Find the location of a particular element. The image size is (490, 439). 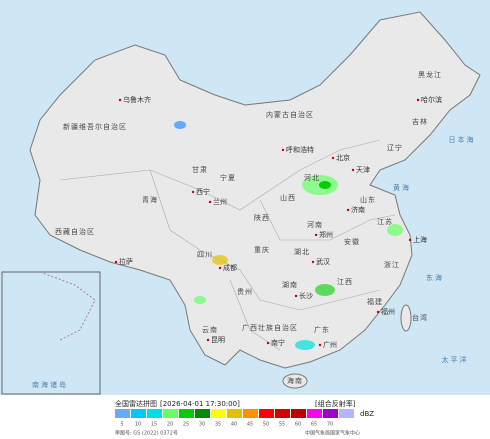

province-label: 江西 is located at coordinates (345, 282).